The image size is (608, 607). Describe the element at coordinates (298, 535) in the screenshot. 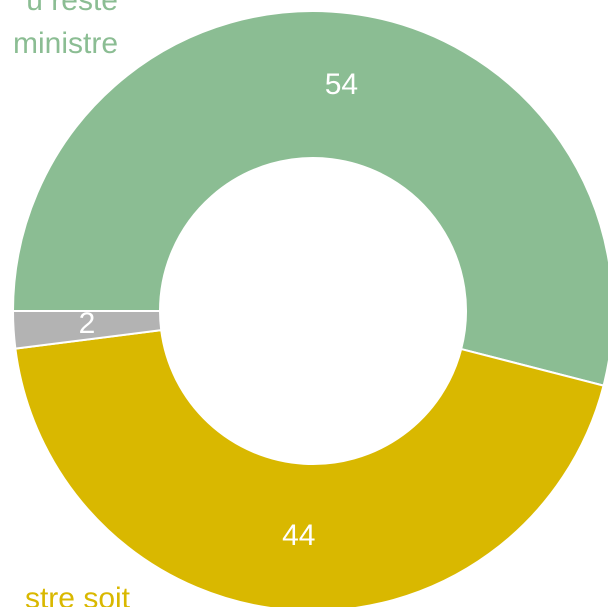

I see `value-label: 44` at that location.